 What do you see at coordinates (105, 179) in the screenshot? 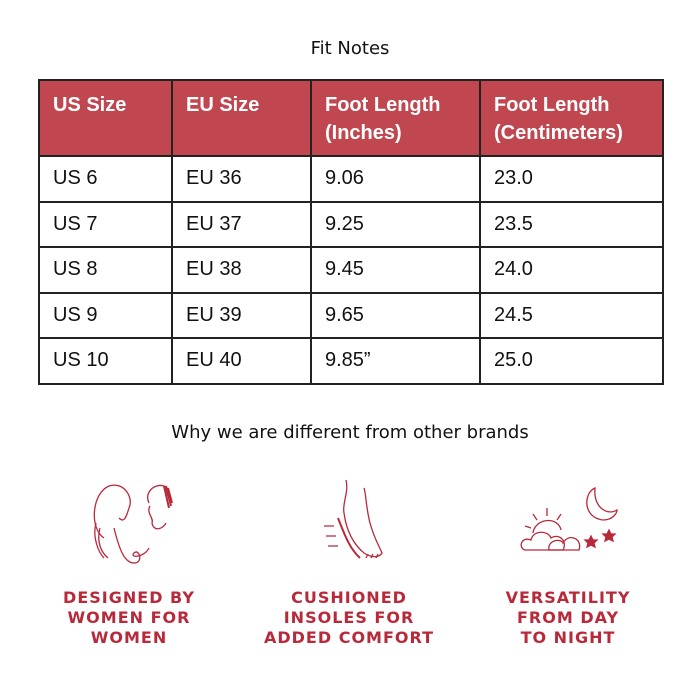
I see `table-cell: US 6` at bounding box center [105, 179].